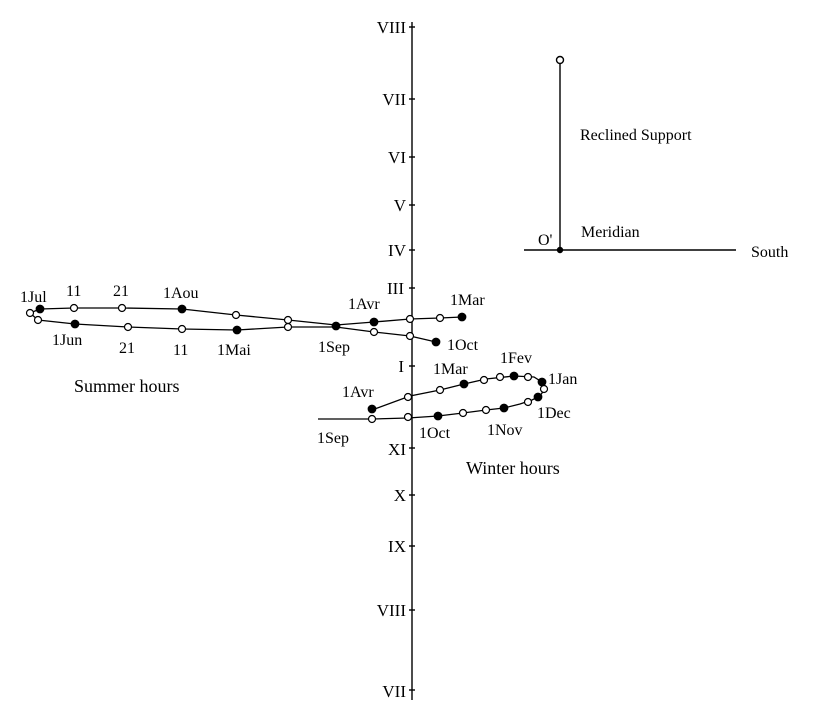 Image resolution: width=822 pixels, height=724 pixels. What do you see at coordinates (181, 293) in the screenshot?
I see `summer-date-label: 1Aou` at bounding box center [181, 293].